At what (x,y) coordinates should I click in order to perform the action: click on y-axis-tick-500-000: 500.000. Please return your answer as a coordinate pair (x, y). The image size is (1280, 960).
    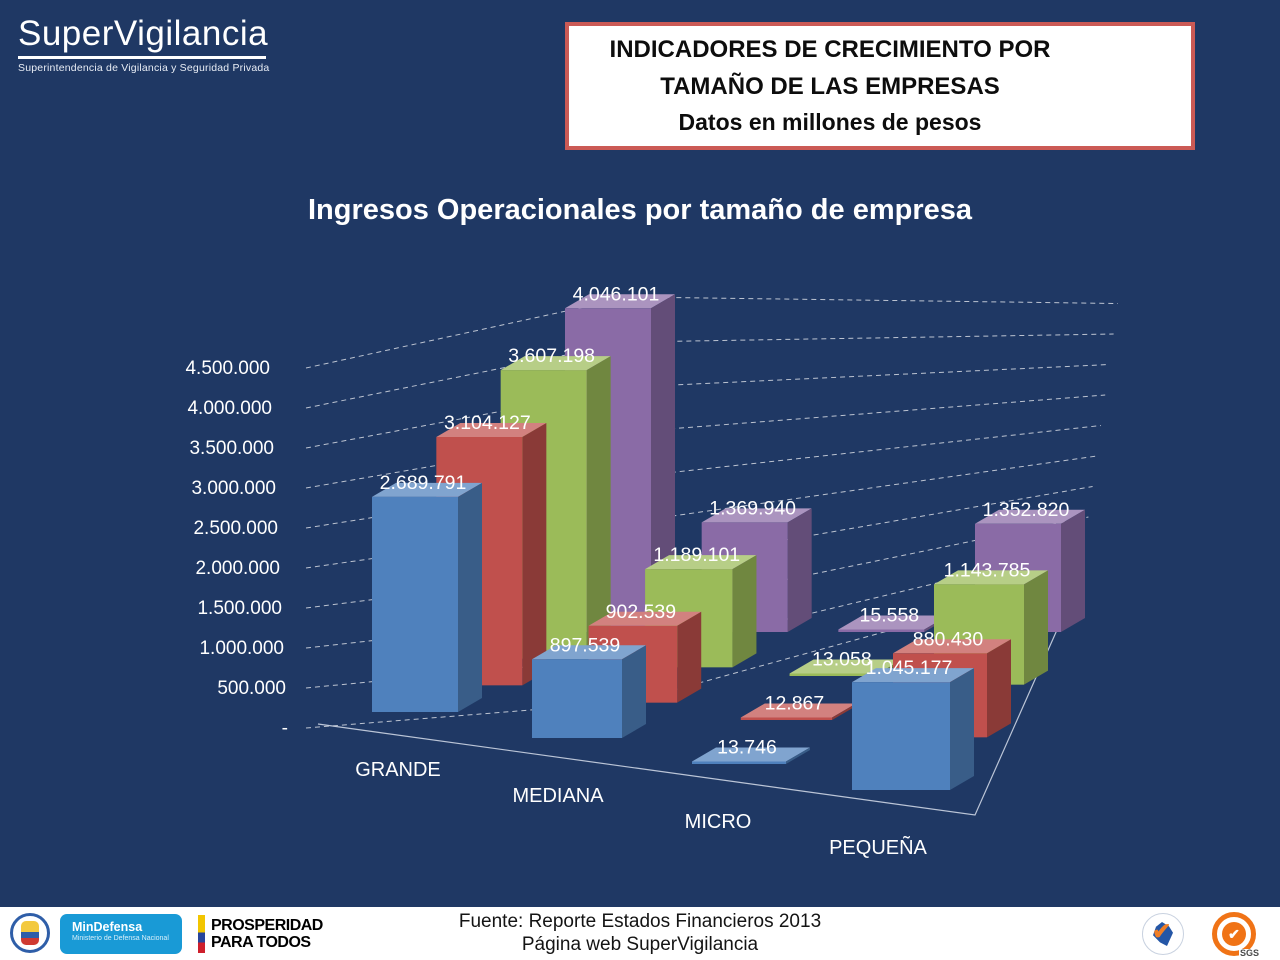
    Looking at the image, I should click on (251, 688).